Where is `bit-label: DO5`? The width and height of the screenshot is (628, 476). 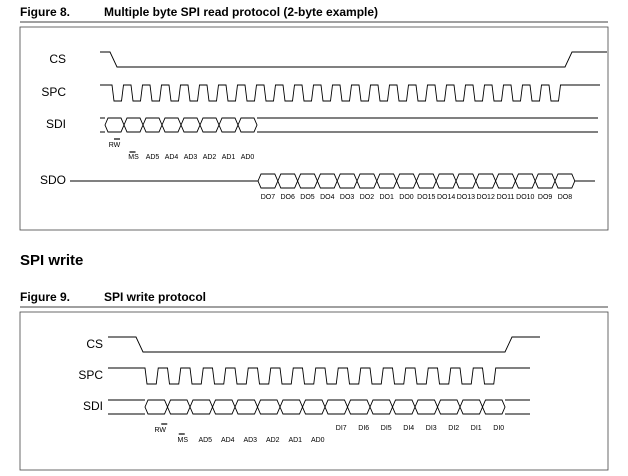
bit-label: DO5 is located at coordinates (307, 197).